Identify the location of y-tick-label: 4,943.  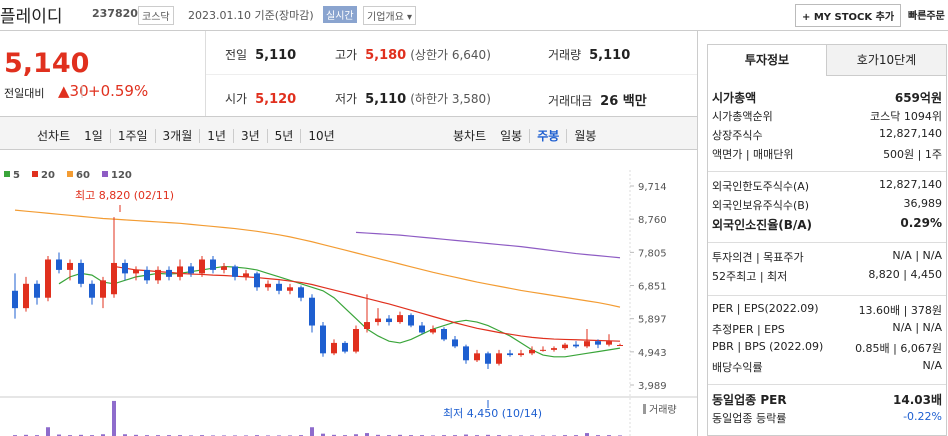
(652, 353).